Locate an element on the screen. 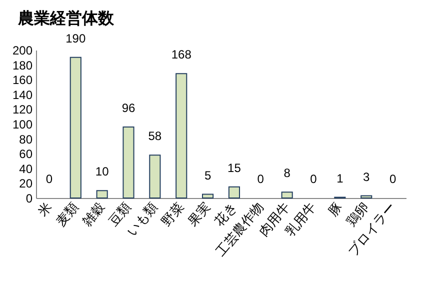 The width and height of the screenshot is (421, 281). x-tick-label: 豆類 is located at coordinates (120, 214).